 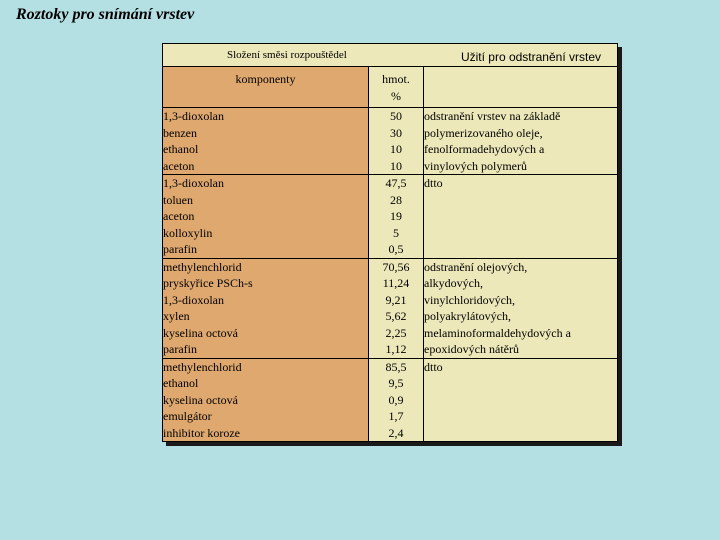 I want to click on percent-value: 2,25, so click(x=396, y=332).